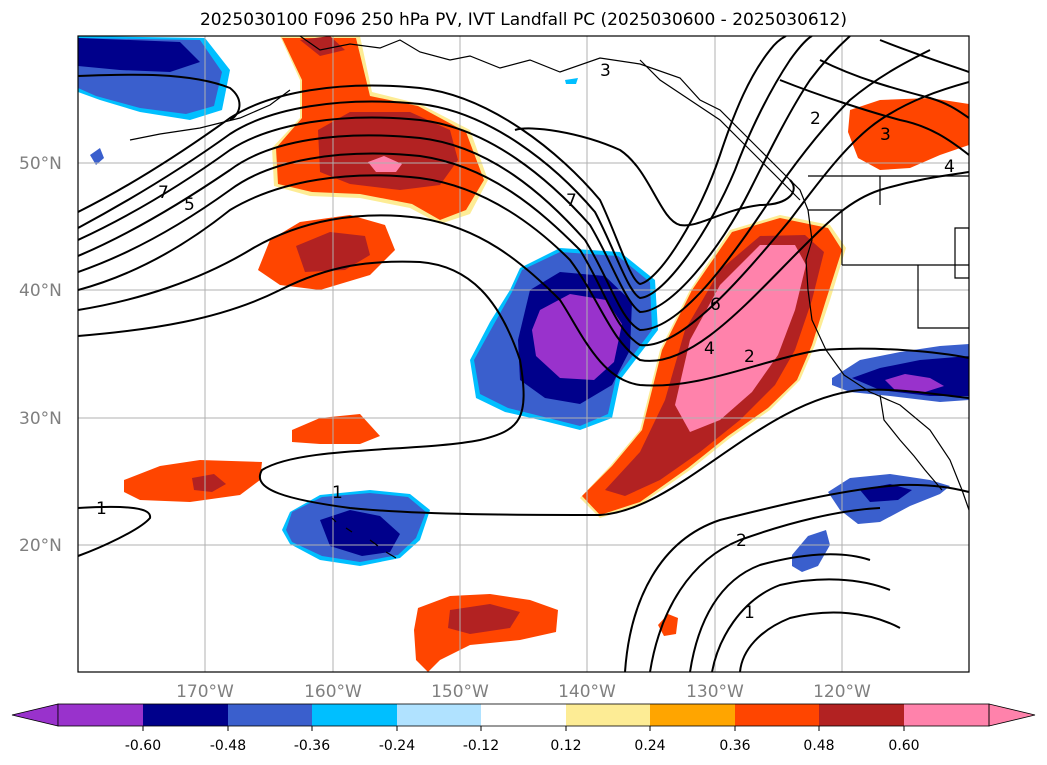  I want to click on lon-label: 150°W, so click(460, 692).